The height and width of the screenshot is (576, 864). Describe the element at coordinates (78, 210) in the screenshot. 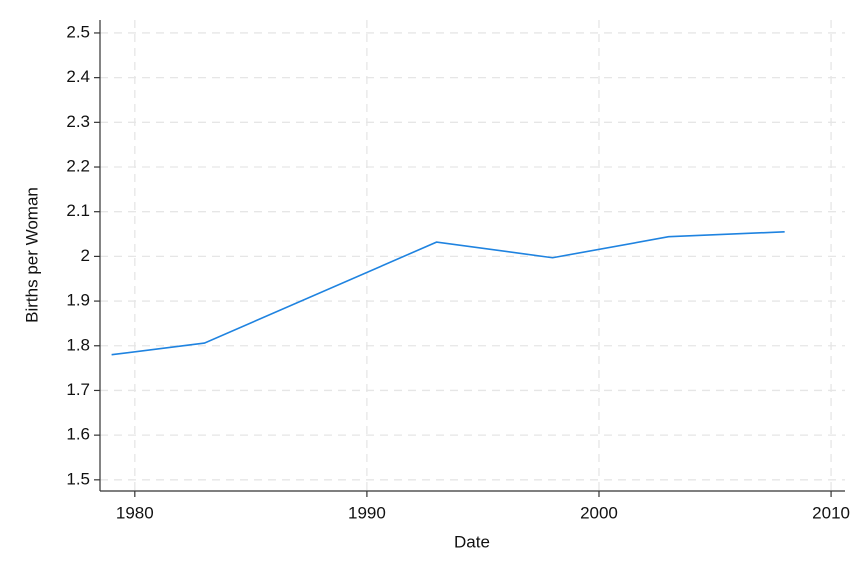

I see `y-tick-label: 2.1` at that location.